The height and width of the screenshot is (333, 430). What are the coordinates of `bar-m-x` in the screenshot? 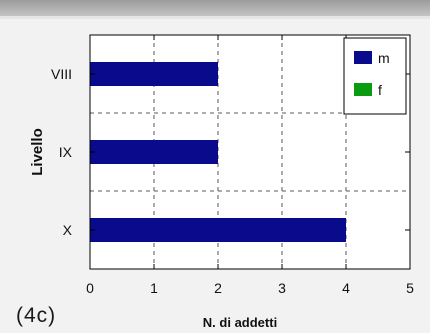 It's located at (218, 230).